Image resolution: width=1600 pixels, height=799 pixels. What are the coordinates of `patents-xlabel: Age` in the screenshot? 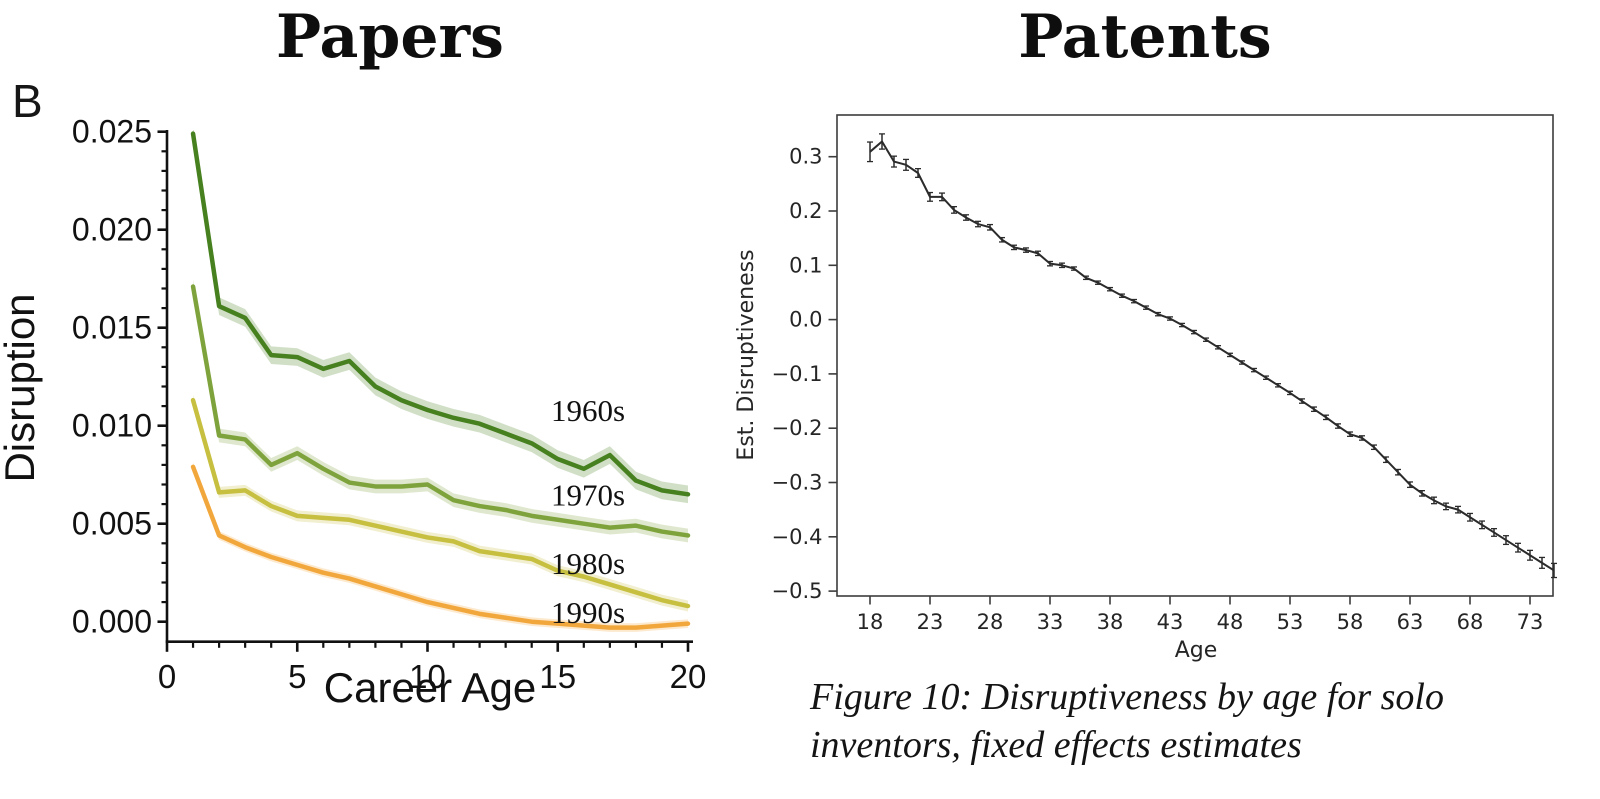 It's located at (1196, 650).